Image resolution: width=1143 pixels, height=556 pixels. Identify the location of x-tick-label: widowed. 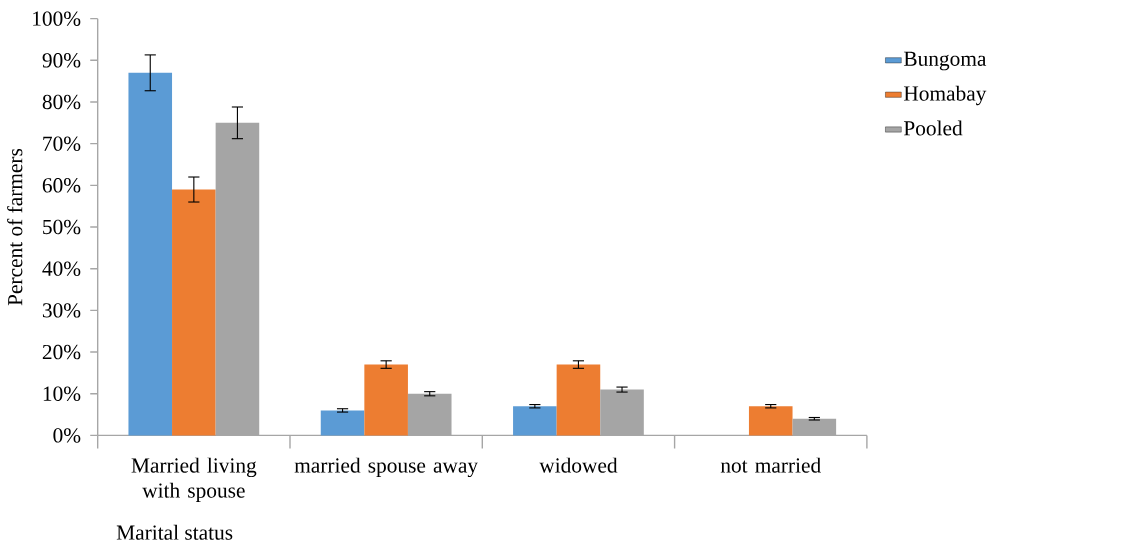
(578, 465).